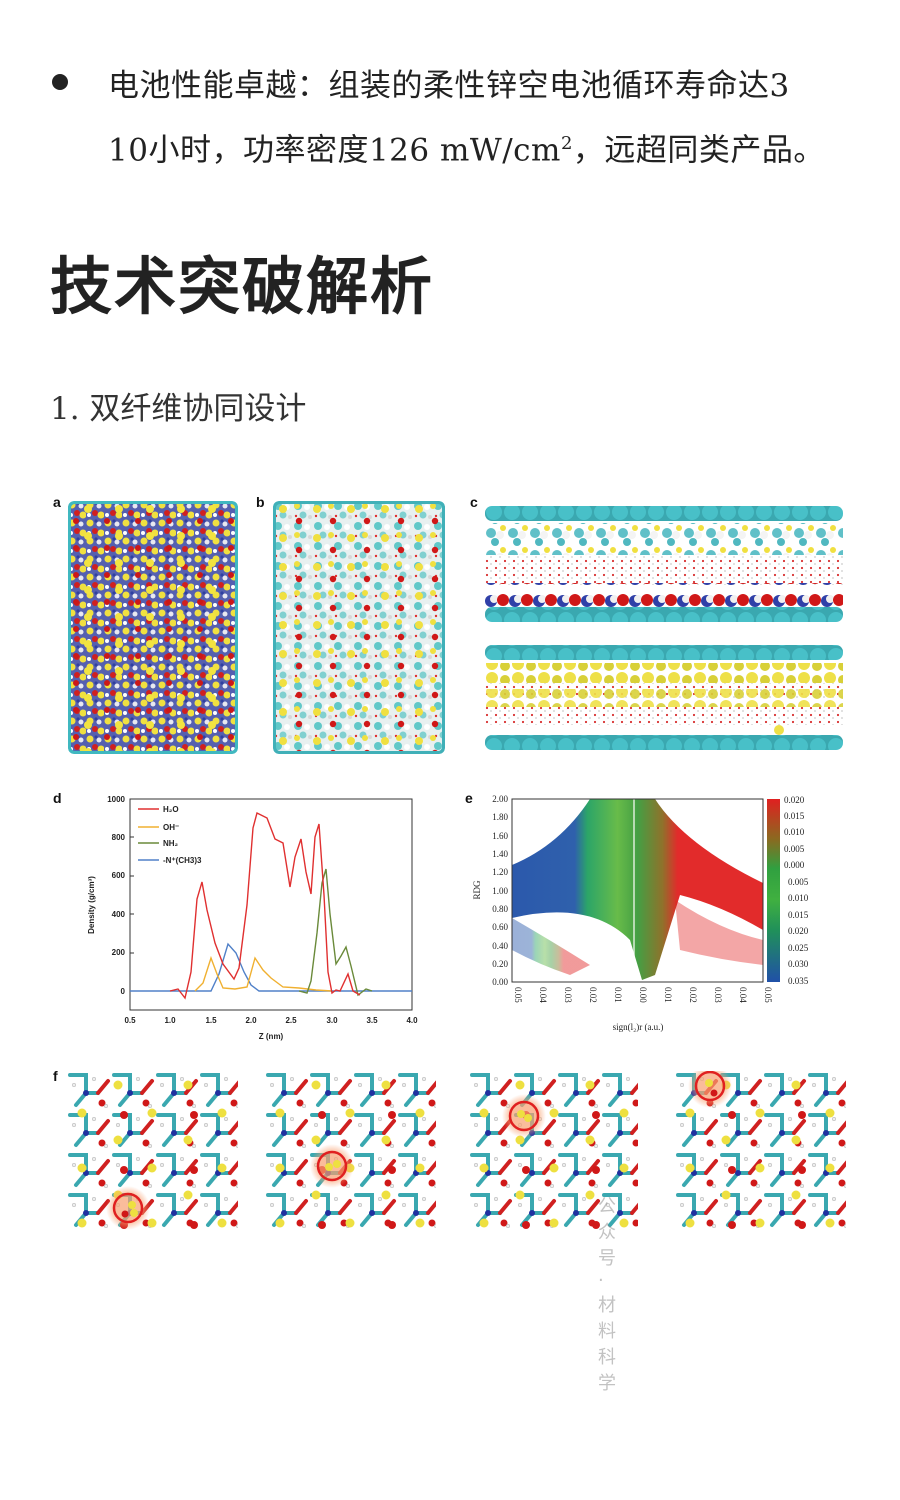 The height and width of the screenshot is (1500, 900). I want to click on svg-text: 0, so click(123, 991).